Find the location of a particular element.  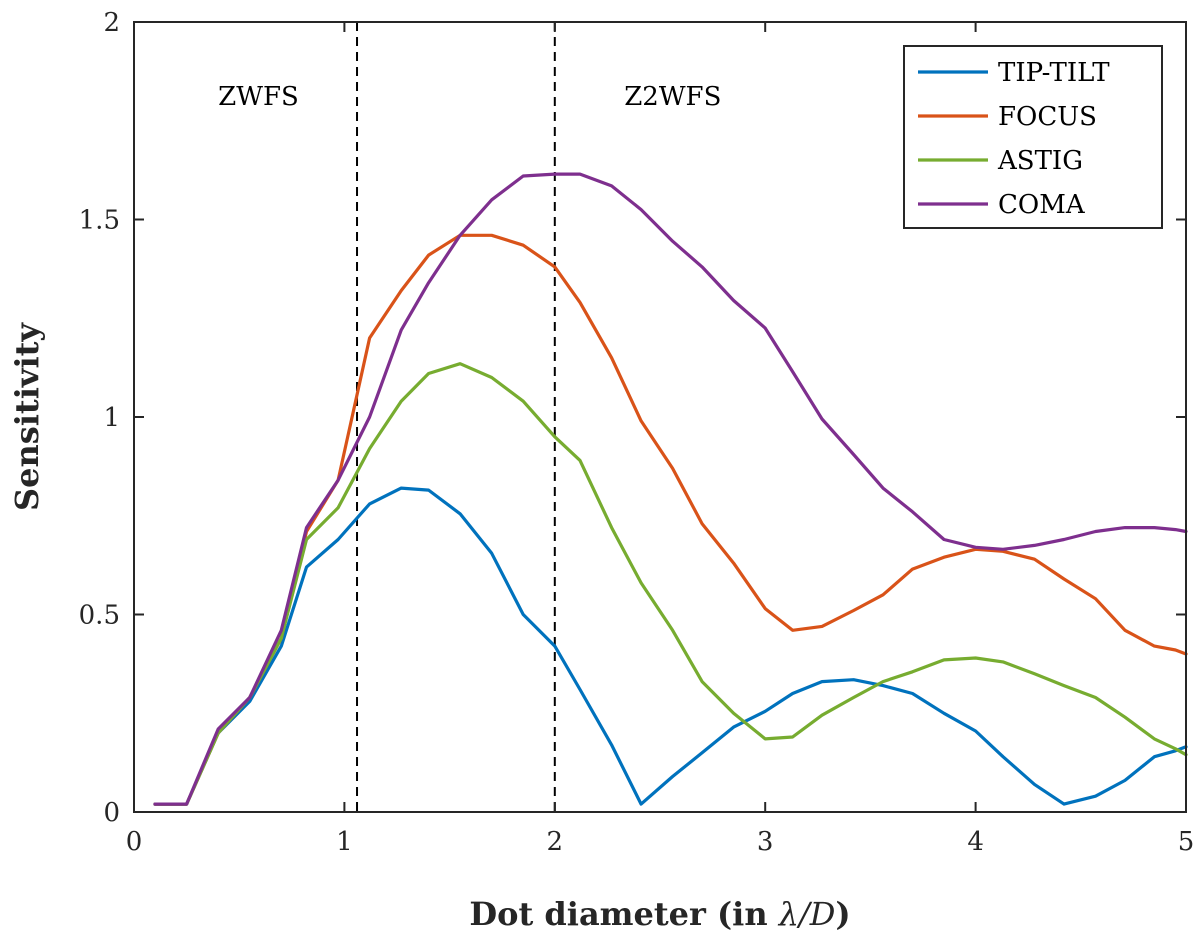

dashed-divider-lines is located at coordinates (456, 417).